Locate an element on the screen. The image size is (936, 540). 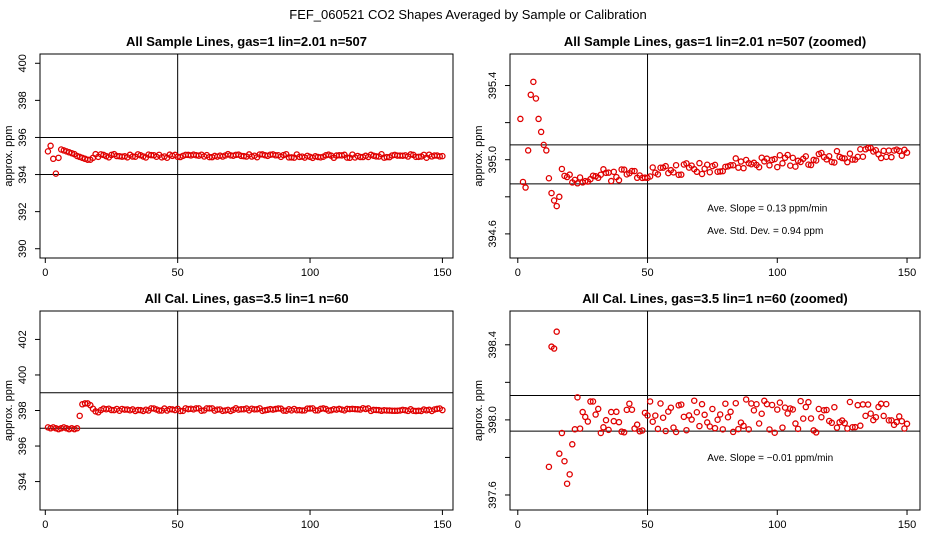
panel-title: All Sample Lines, gas=1 lin=2.01 n=507 is located at coordinates (246, 41).